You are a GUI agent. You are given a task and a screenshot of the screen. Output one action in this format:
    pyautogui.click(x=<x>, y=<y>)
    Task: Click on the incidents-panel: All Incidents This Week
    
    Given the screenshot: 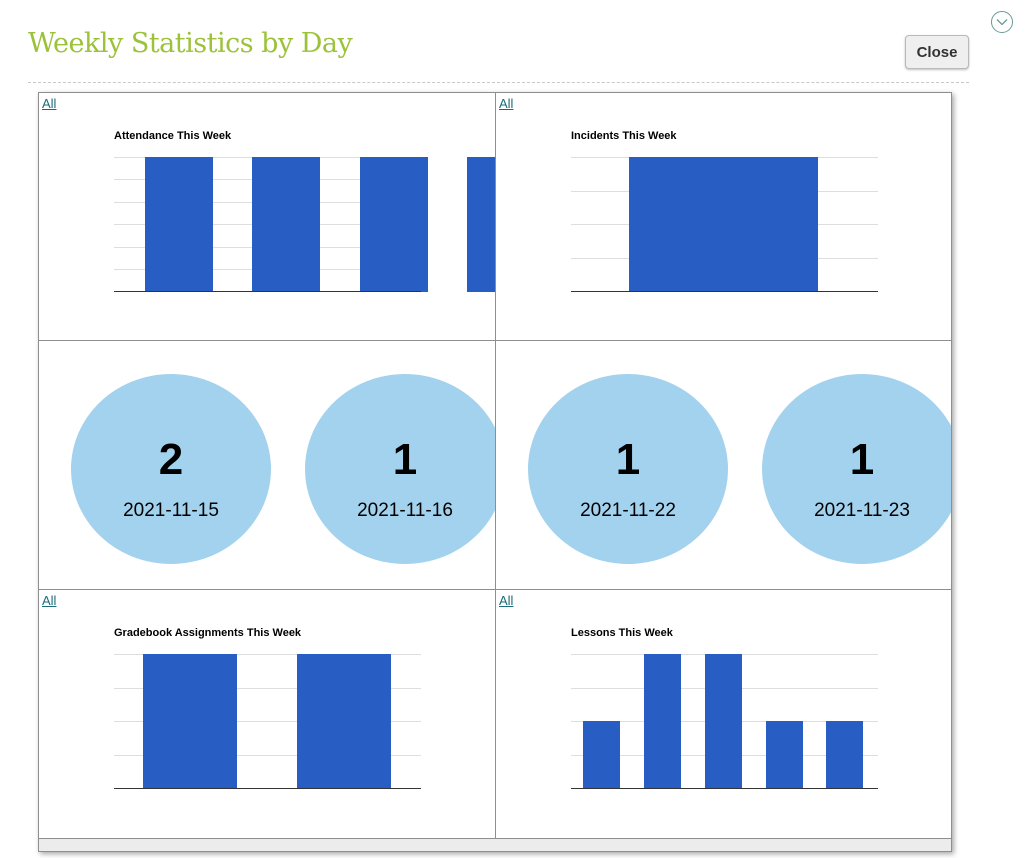 What is the action you would take?
    pyautogui.click(x=723, y=217)
    